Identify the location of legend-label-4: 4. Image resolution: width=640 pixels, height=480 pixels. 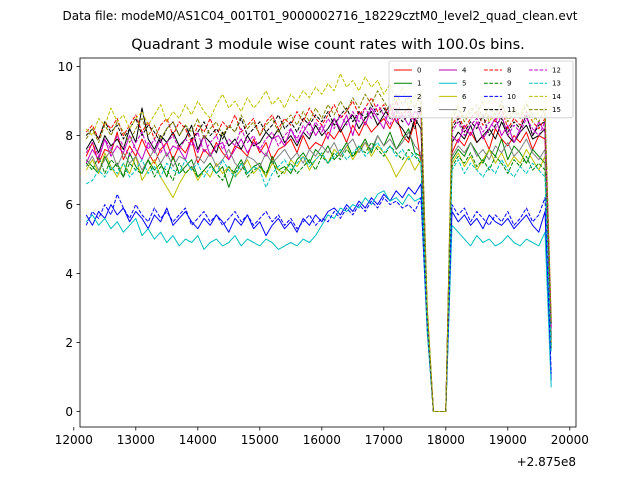
(464, 71).